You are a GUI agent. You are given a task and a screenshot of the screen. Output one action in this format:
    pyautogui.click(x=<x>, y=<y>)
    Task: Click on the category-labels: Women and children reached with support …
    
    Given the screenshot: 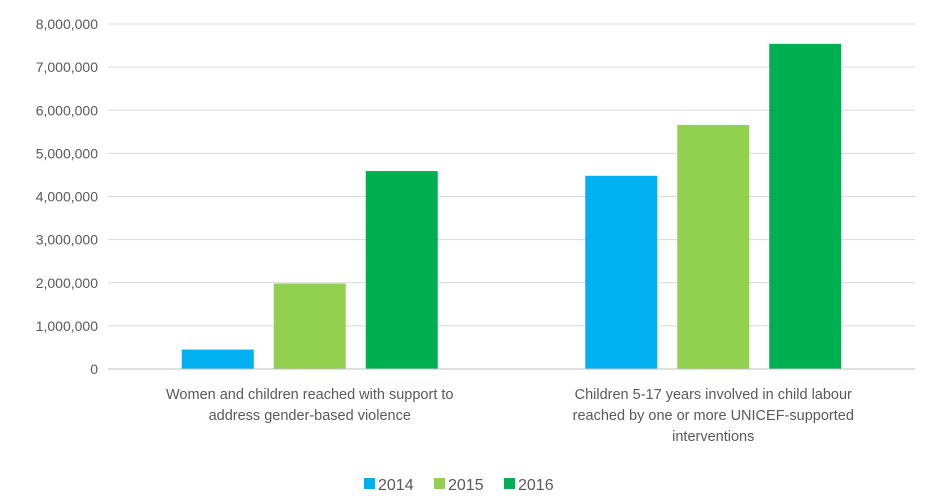 What is the action you would take?
    pyautogui.click(x=510, y=416)
    